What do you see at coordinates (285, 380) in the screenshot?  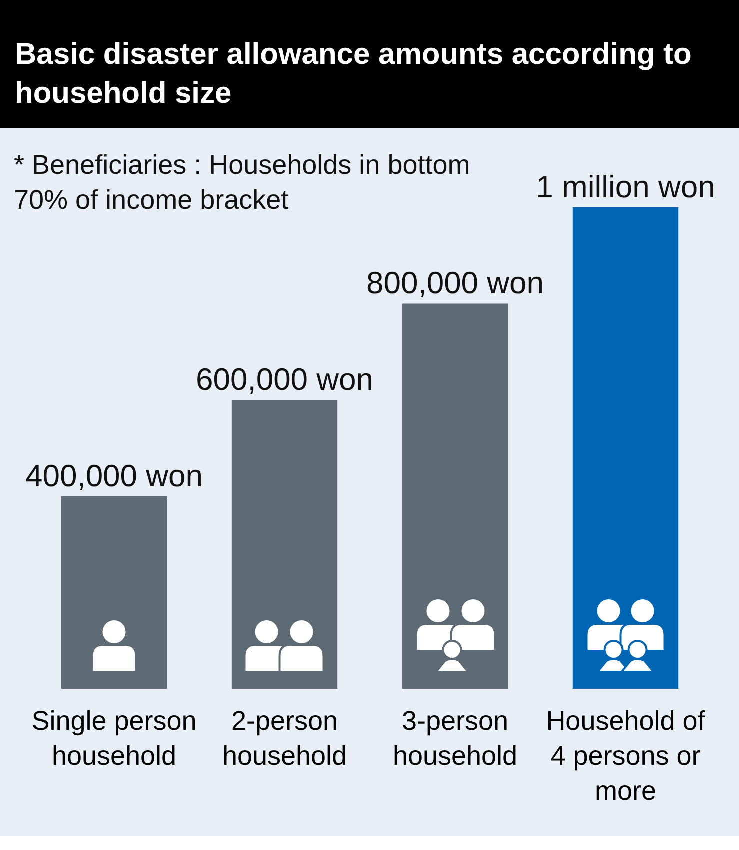 I see `data-label: 600,000 won` at bounding box center [285, 380].